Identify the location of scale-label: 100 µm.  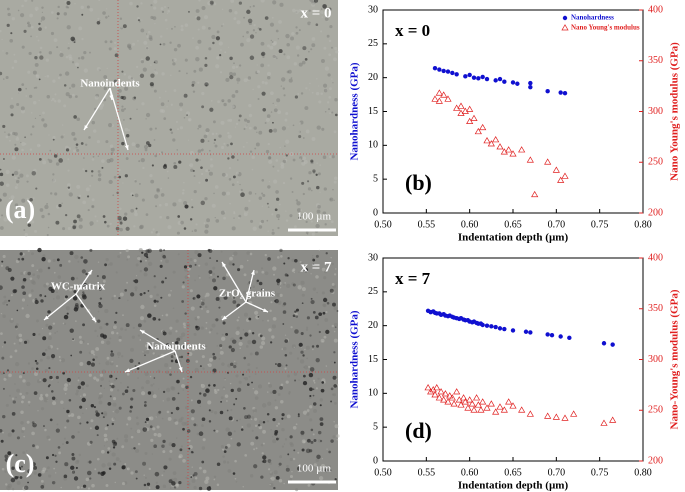
(314, 469).